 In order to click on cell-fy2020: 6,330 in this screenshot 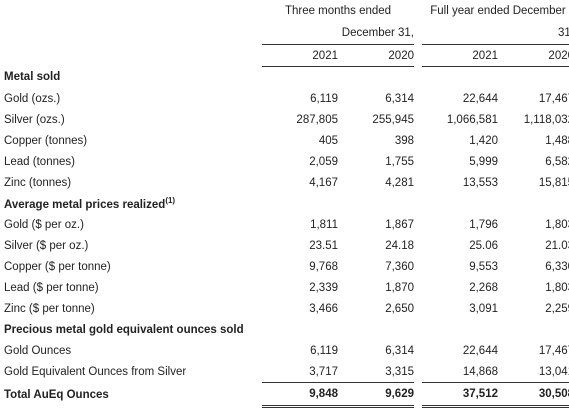, I will do `click(557, 266)`.